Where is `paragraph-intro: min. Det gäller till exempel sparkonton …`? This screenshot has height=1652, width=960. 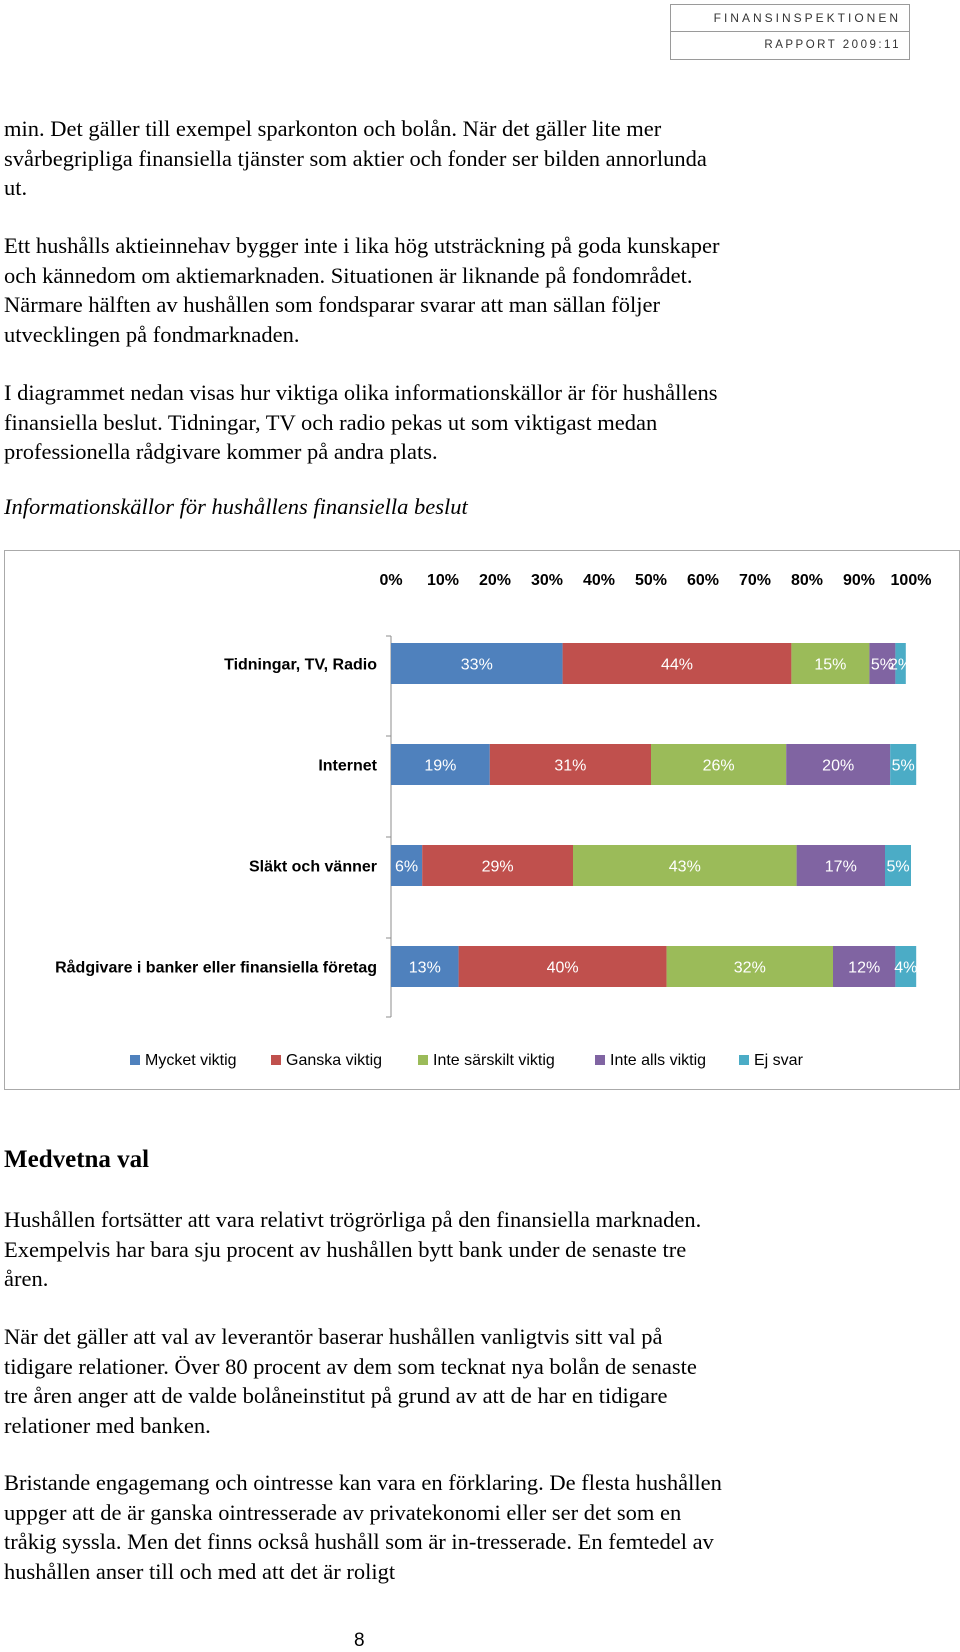 paragraph-intro: min. Det gäller till exempel sparkonton … is located at coordinates (355, 158).